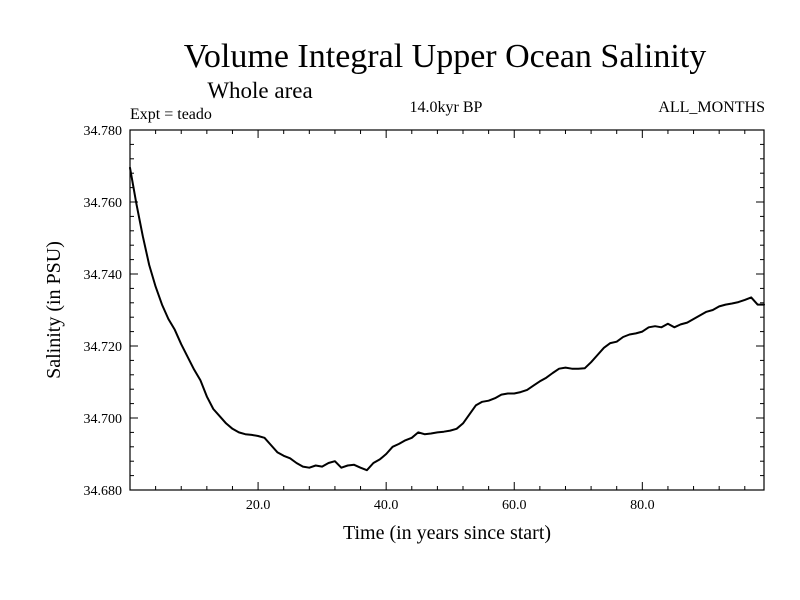  What do you see at coordinates (103, 275) in the screenshot?
I see `y-tick-label: 34.740` at bounding box center [103, 275].